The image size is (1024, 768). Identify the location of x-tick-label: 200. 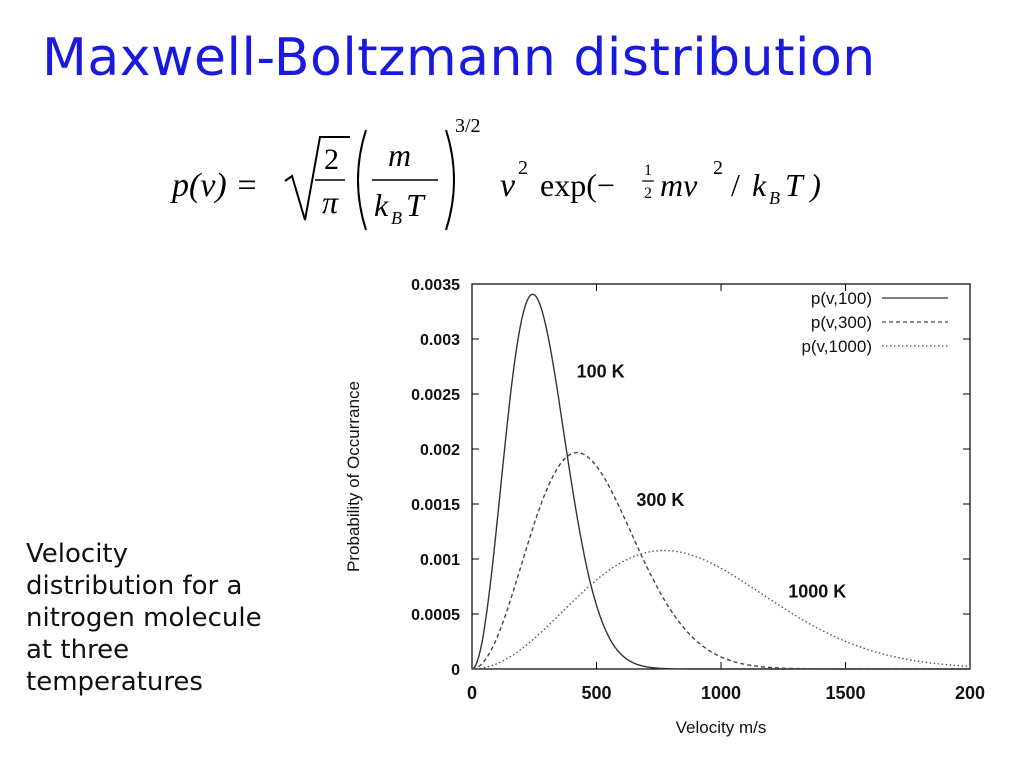
(970, 693).